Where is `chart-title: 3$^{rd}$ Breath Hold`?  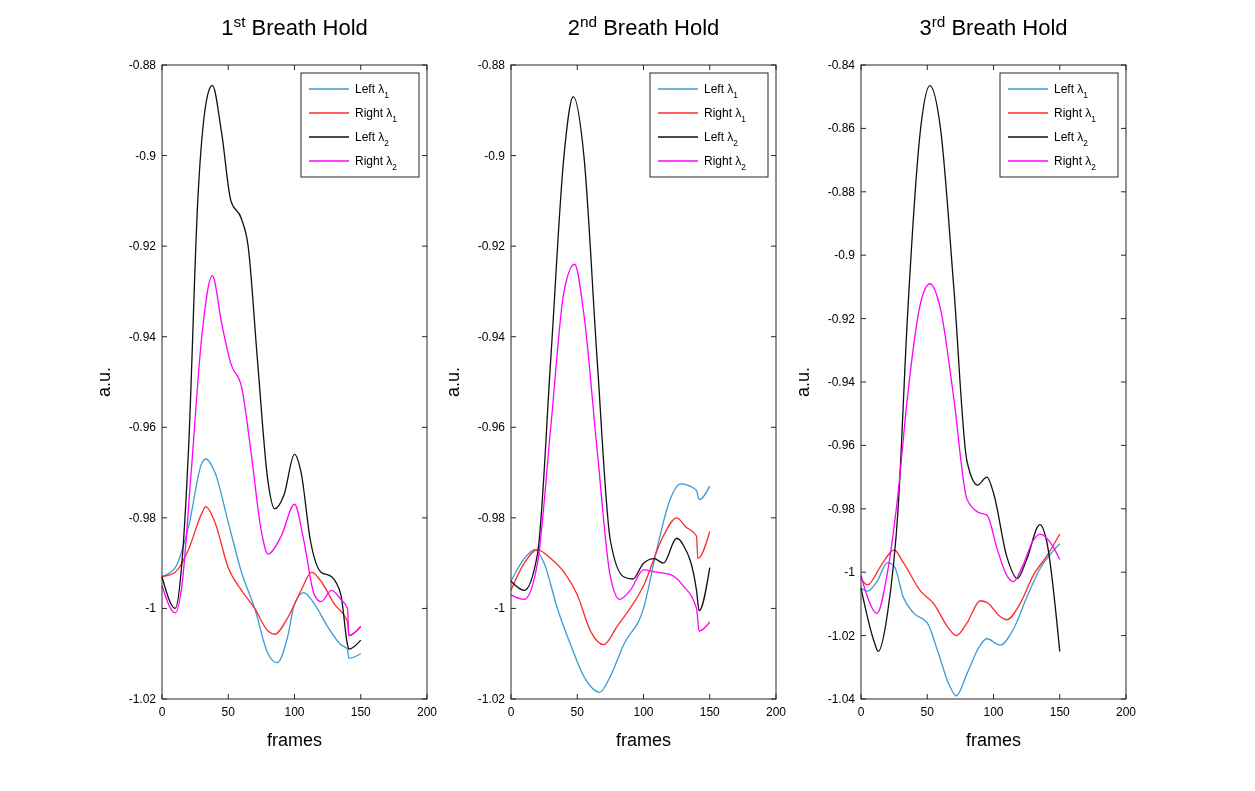
chart-title: 3$^{rd}$ Breath Hold is located at coordinates (993, 26).